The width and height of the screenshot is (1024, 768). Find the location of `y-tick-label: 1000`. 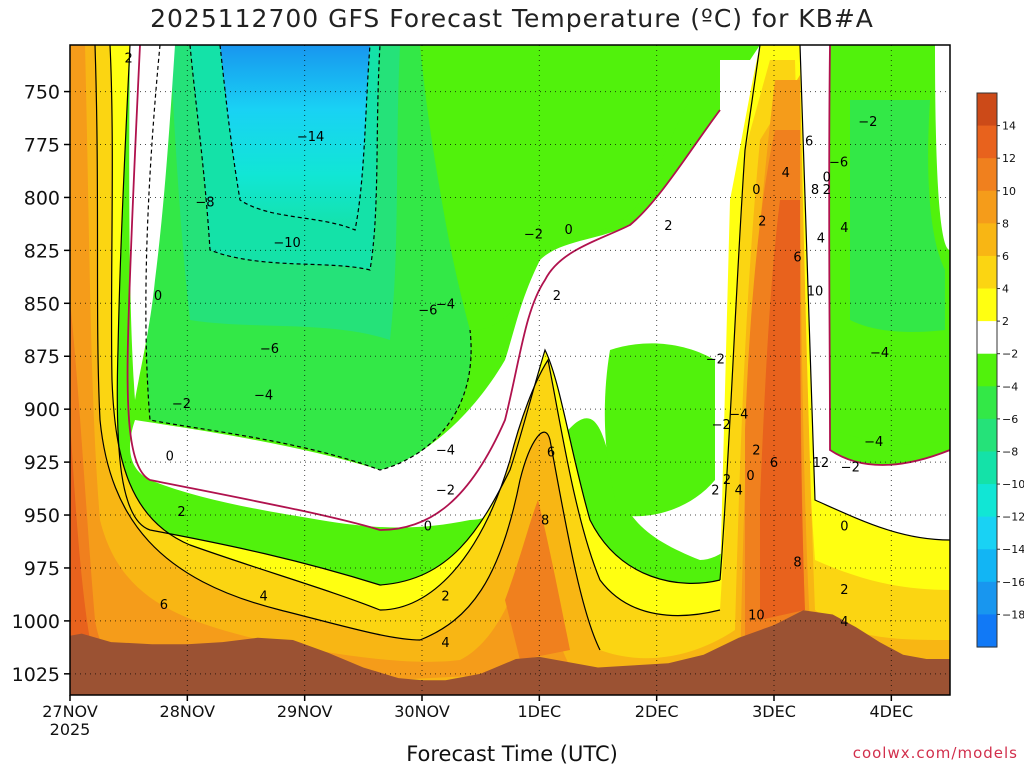

y-tick-label: 1000 is located at coordinates (36, 622).